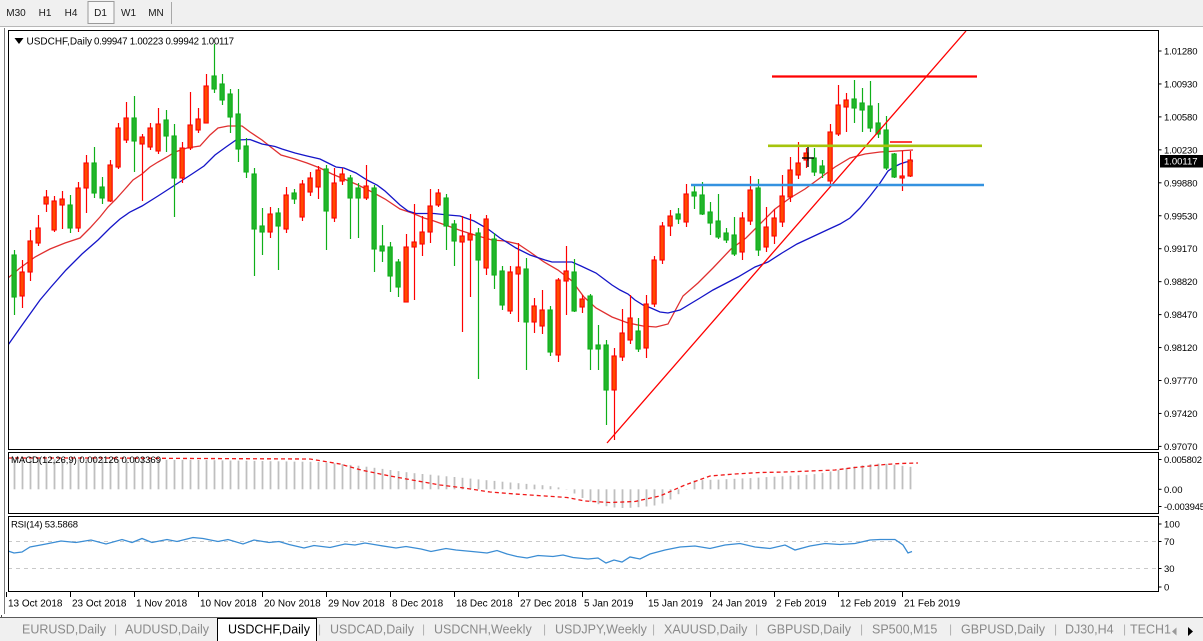  I want to click on svg-text: 0.005802, so click(1183, 460).